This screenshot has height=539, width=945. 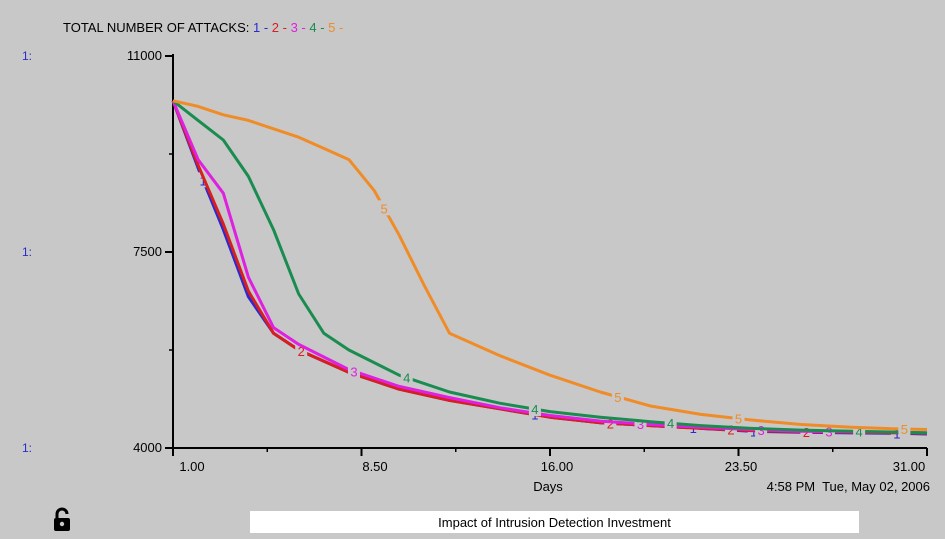 I want to click on x-tick-label-4: 23.50, so click(x=741, y=466).